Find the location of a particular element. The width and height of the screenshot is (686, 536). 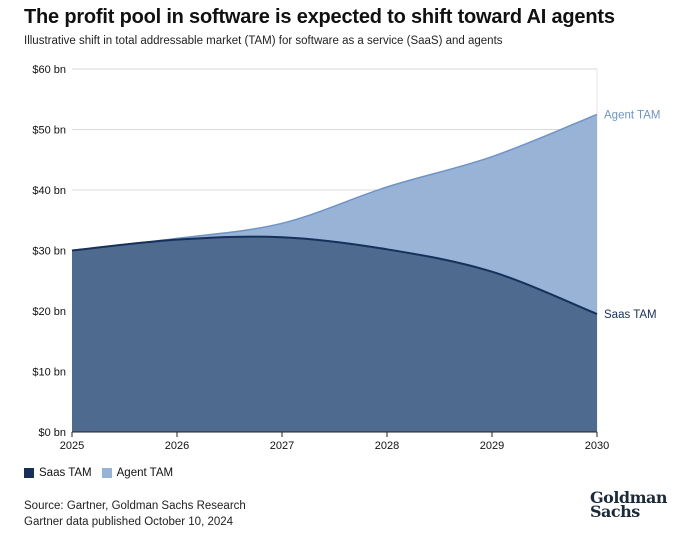

legend-swatch-agent is located at coordinates (106, 473).